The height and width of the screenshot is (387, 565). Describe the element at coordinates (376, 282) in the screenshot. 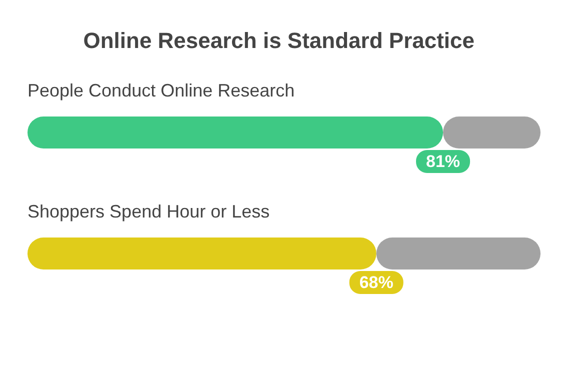

I see `data-label: 68%` at that location.